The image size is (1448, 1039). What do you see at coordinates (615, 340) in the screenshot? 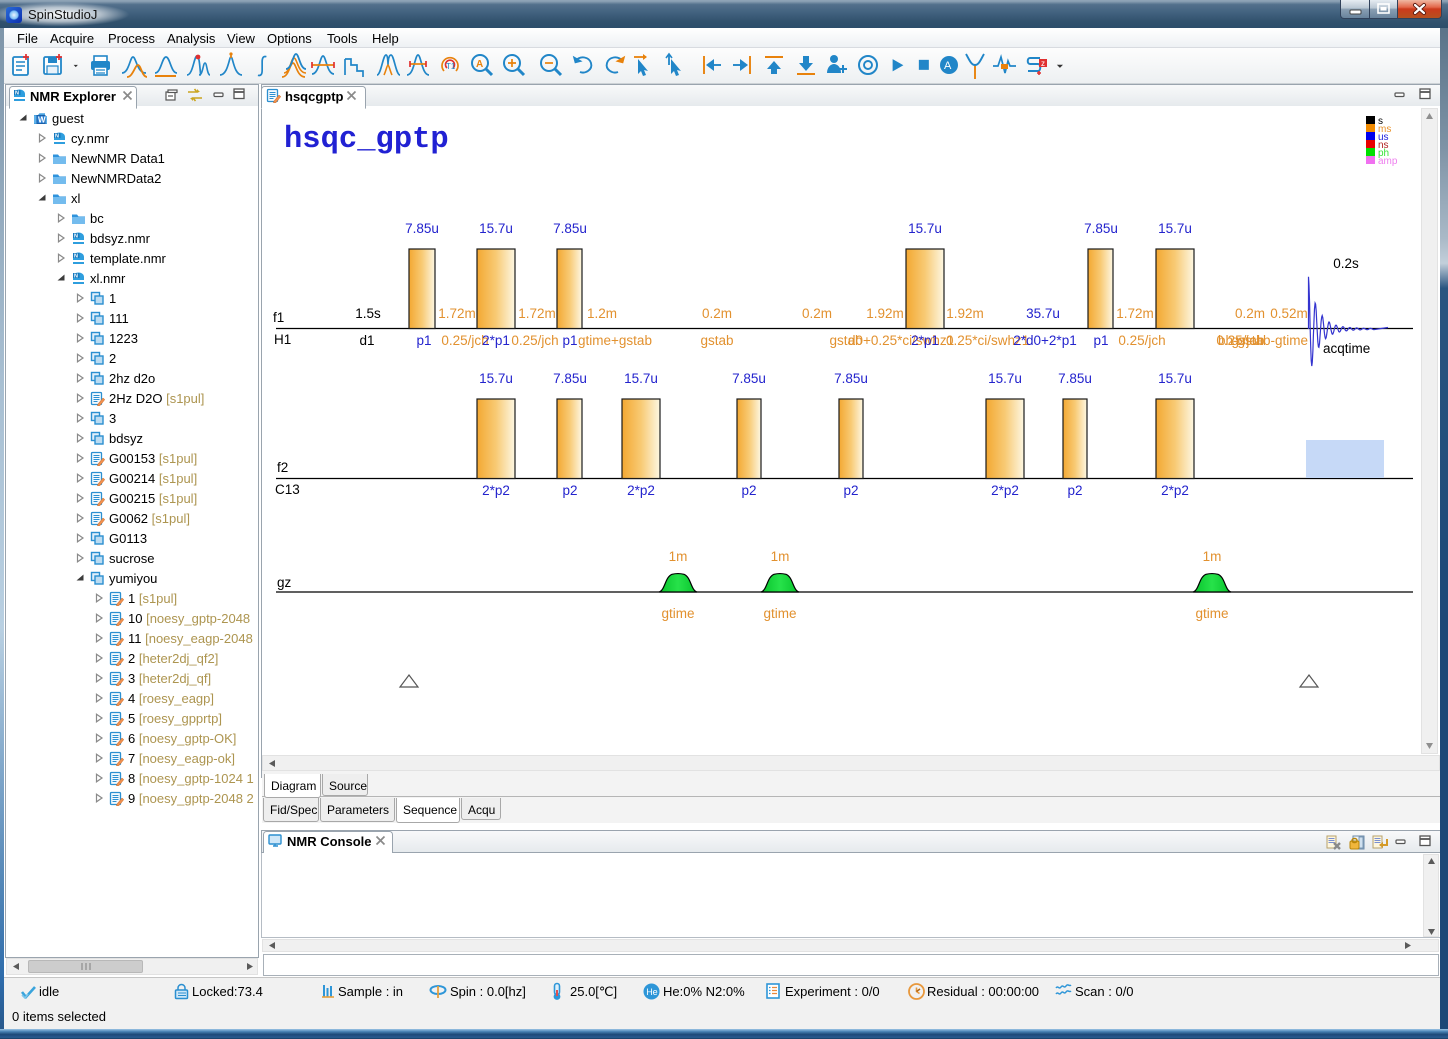
I see `svg-text: gtime+gstab` at bounding box center [615, 340].